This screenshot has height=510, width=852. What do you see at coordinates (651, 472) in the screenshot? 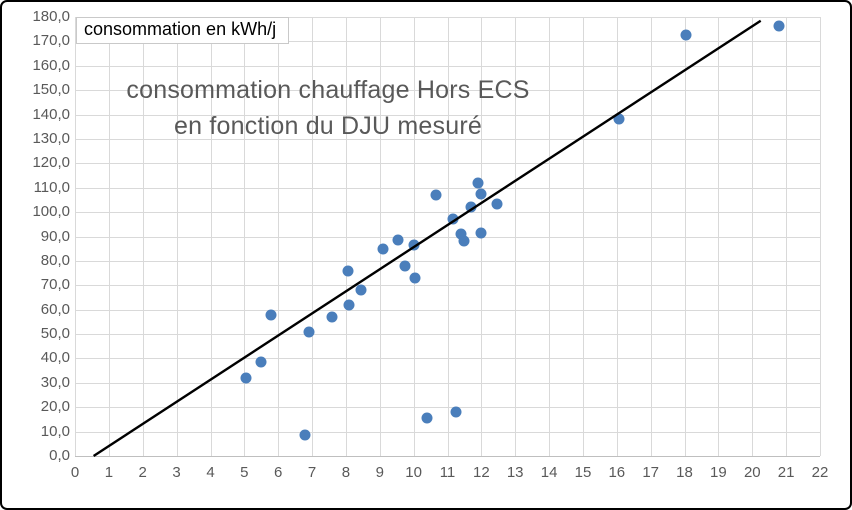
I see `x-tick-label: 17` at bounding box center [651, 472].